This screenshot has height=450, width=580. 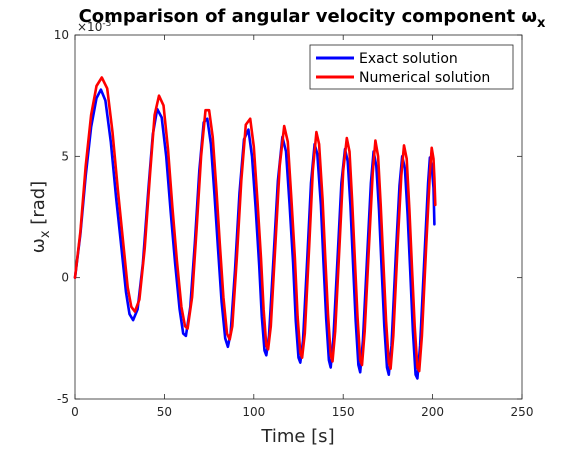 What do you see at coordinates (38, 206) in the screenshot?
I see `y-axis-title-unit: [rad]` at bounding box center [38, 206].